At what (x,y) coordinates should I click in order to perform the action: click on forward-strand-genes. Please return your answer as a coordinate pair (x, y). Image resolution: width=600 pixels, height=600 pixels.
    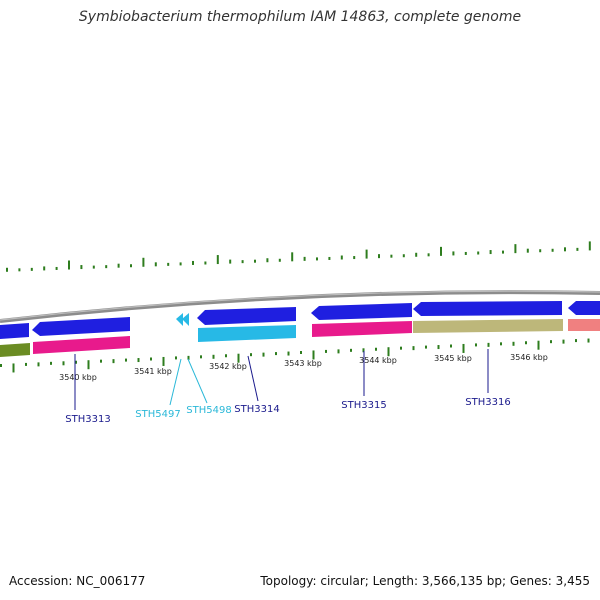
    Looking at the image, I should click on (300, 320).